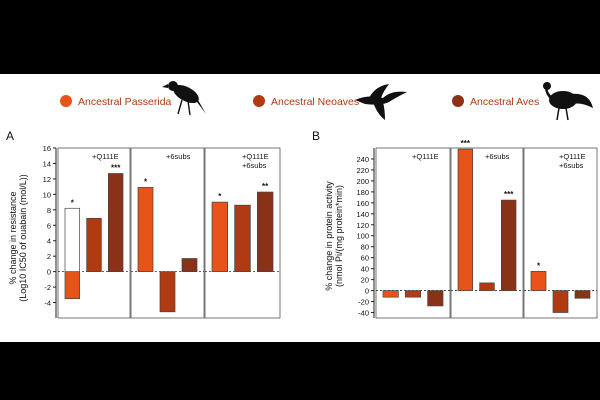 This screenshot has width=600, height=400. Describe the element at coordinates (23, 238) in the screenshot. I see `y-axis-label-a-line2: (Log10 IC50 of ouabain (mol/L))` at that location.